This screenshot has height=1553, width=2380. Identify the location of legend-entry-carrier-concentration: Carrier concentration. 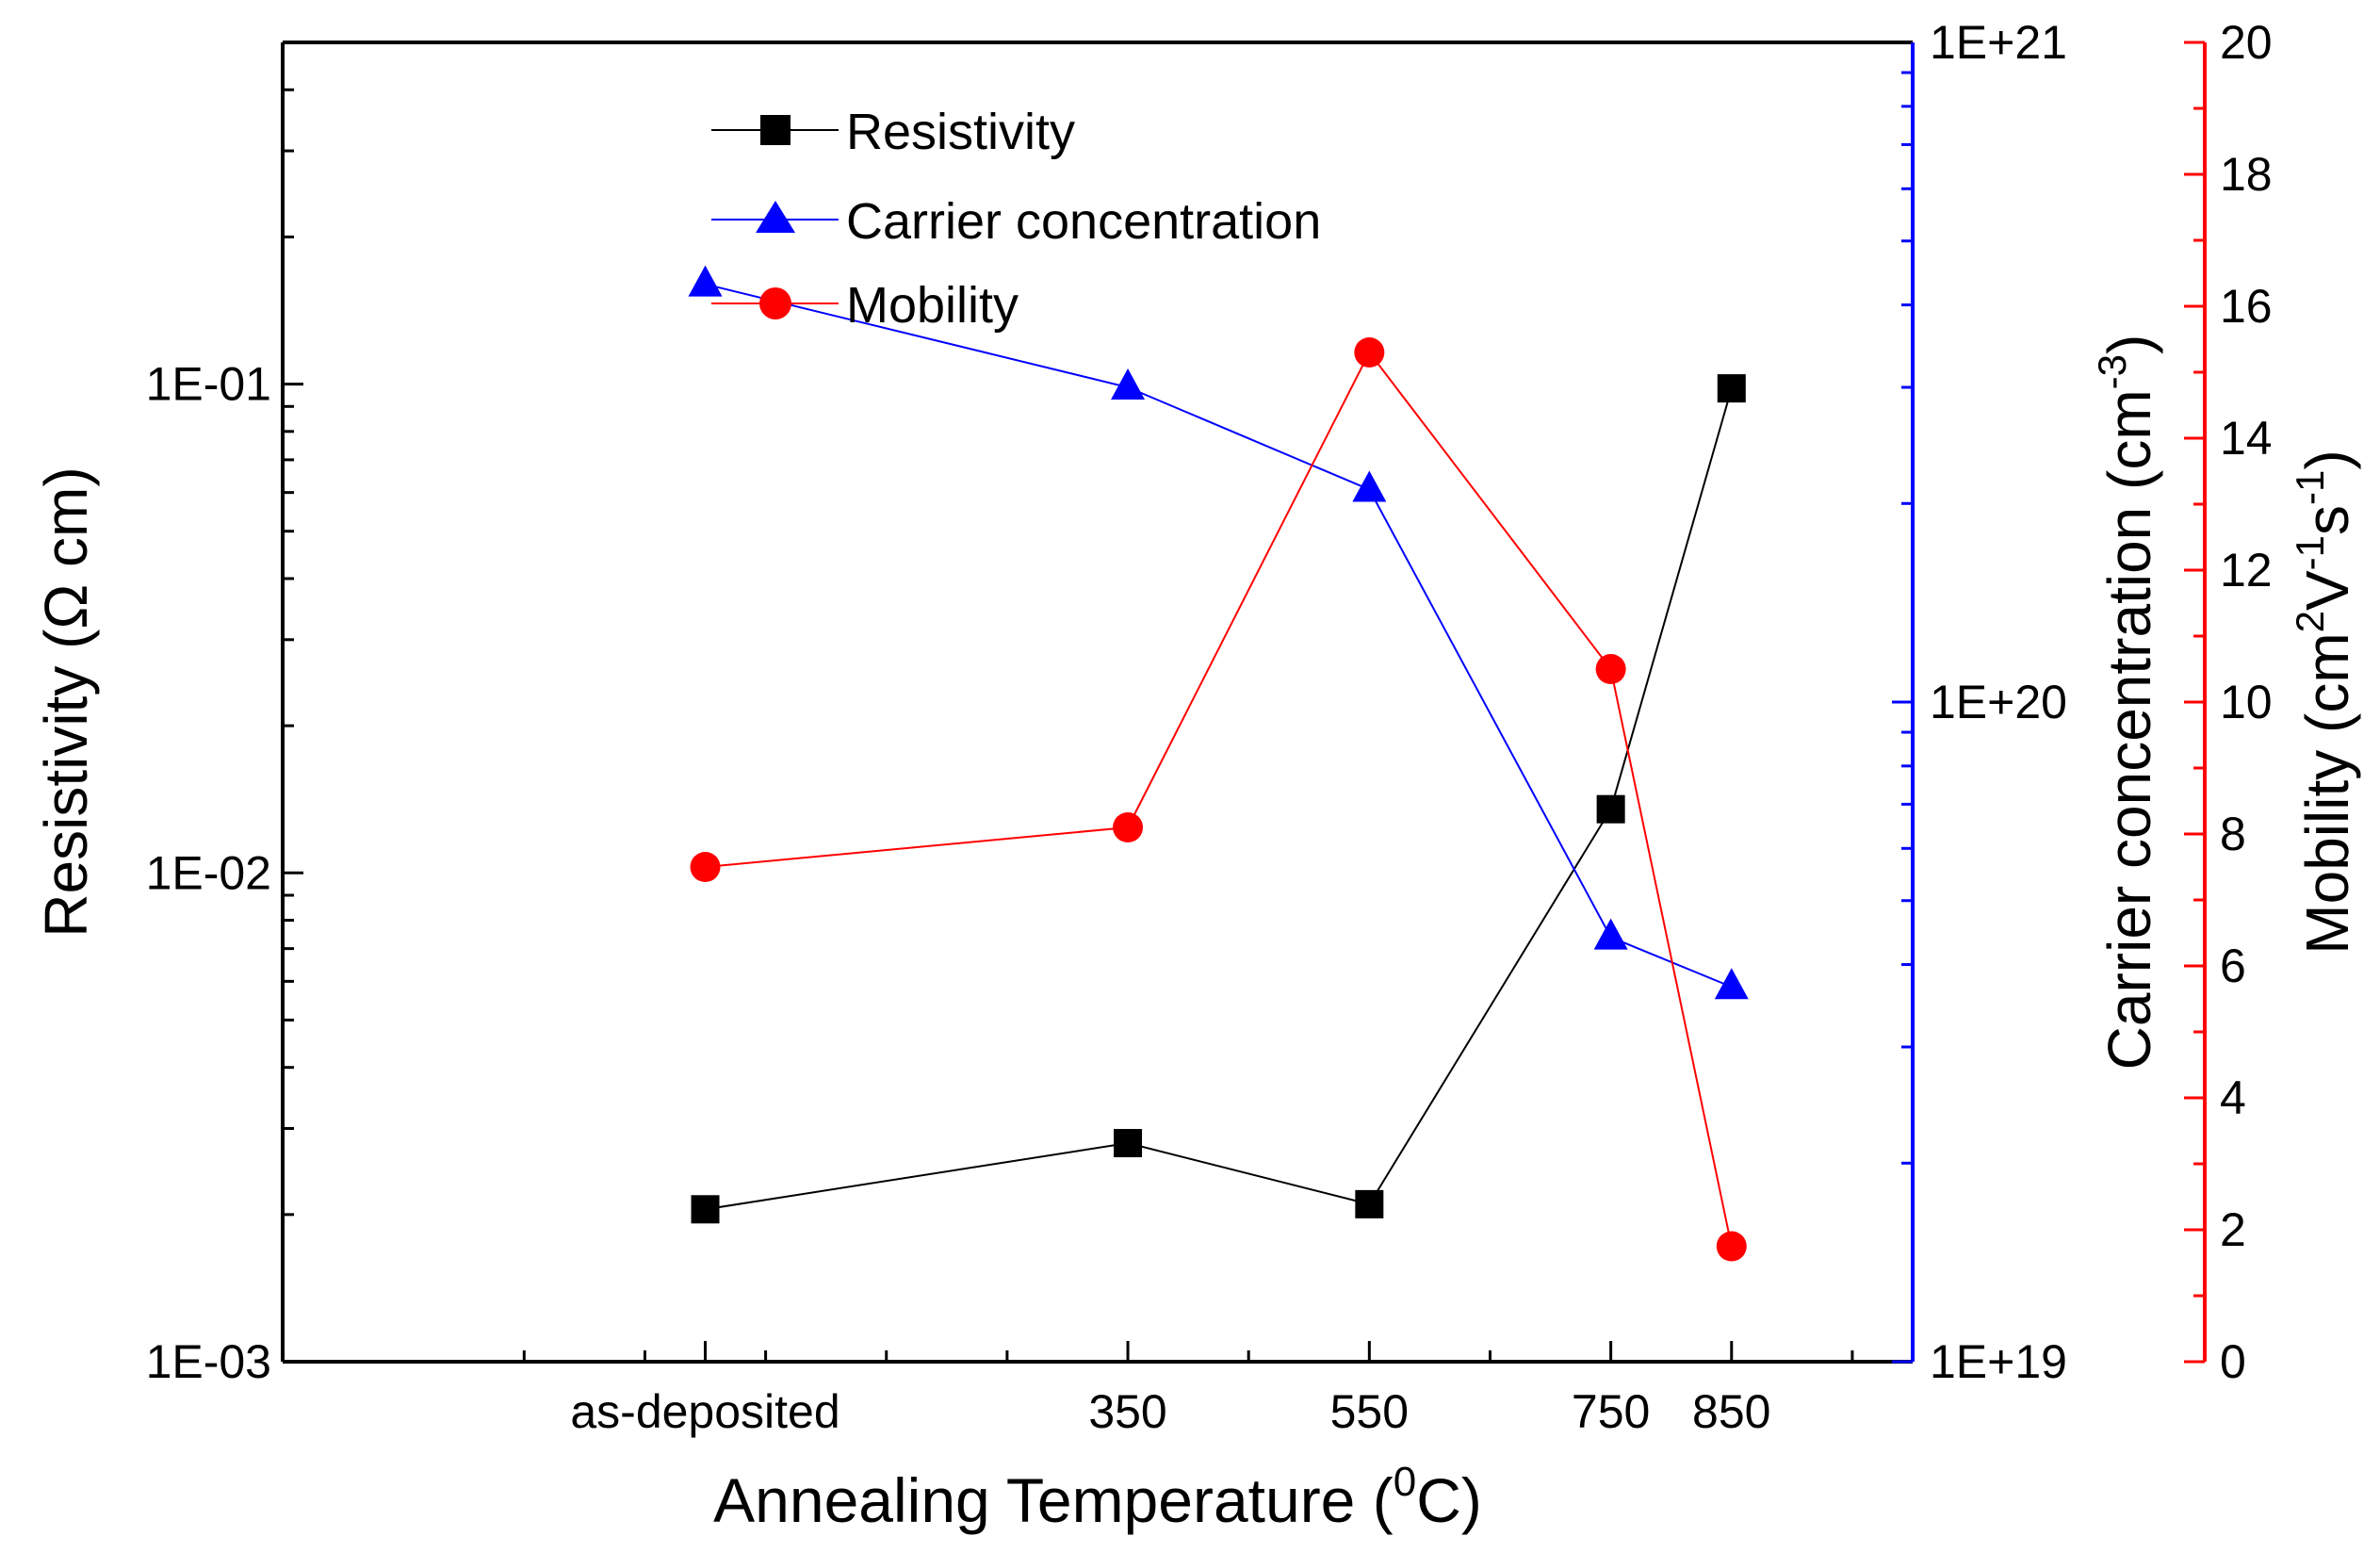
(1016, 221).